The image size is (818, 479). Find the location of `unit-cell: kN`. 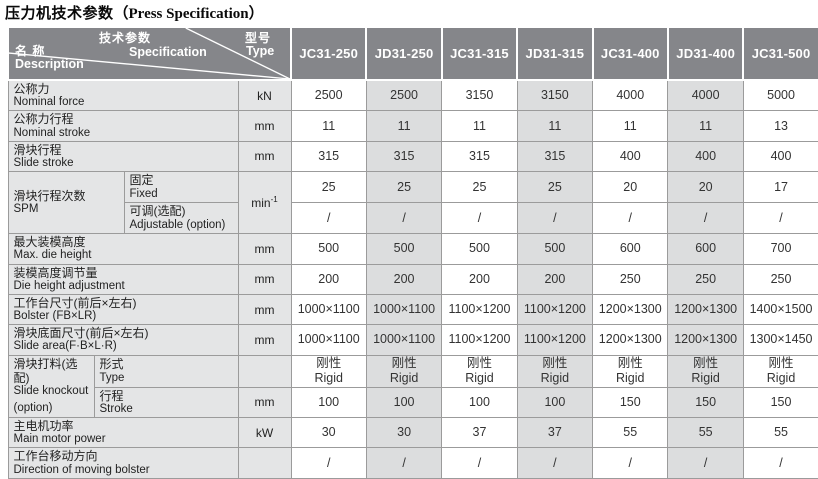

unit-cell: kN is located at coordinates (264, 95).